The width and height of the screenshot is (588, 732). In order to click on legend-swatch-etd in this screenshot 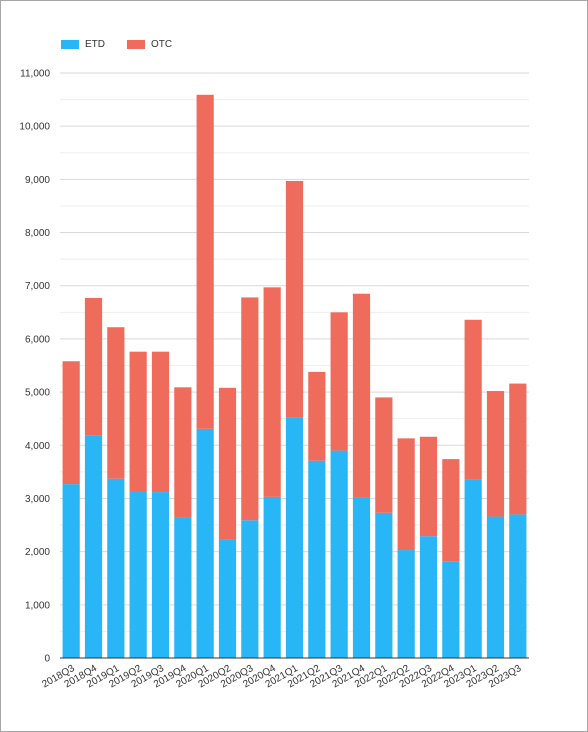, I will do `click(70, 44)`.